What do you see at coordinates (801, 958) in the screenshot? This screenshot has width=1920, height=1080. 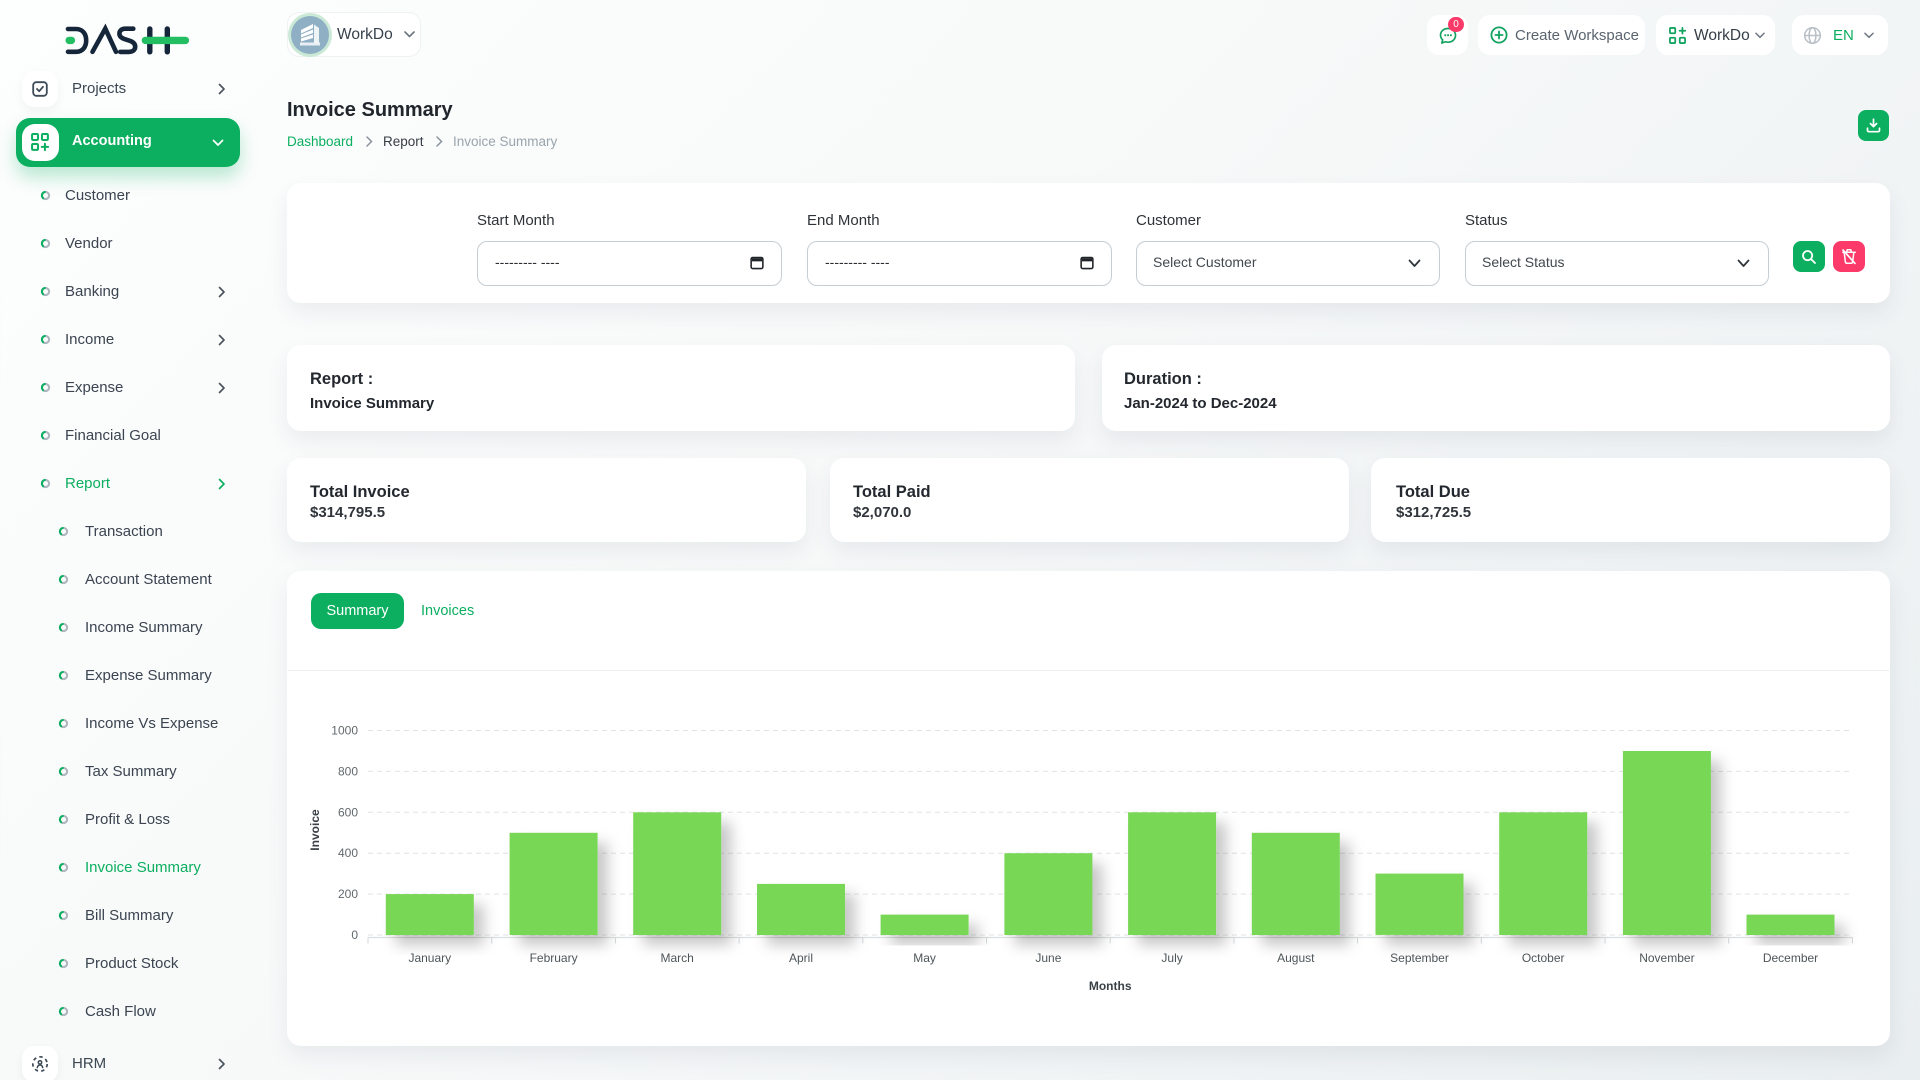 I see `svg-text: April` at bounding box center [801, 958].